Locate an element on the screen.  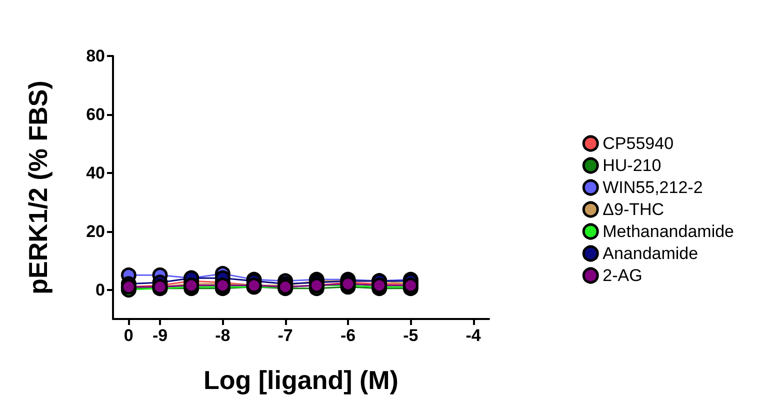
legend-label: Δ9-THC is located at coordinates (633, 209).